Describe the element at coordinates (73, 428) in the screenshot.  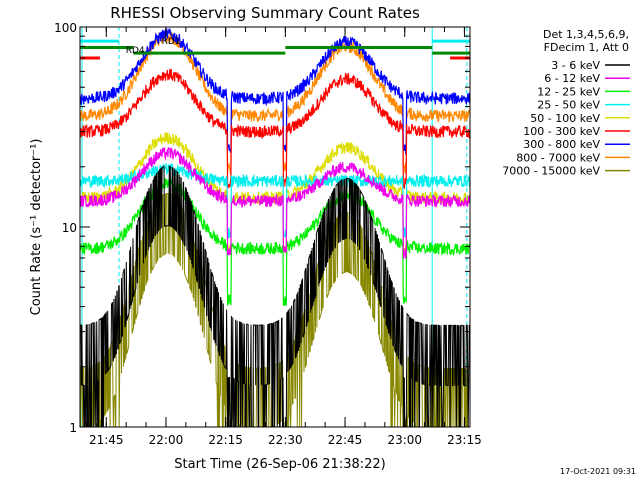
I see `y-tick-label: 1` at that location.